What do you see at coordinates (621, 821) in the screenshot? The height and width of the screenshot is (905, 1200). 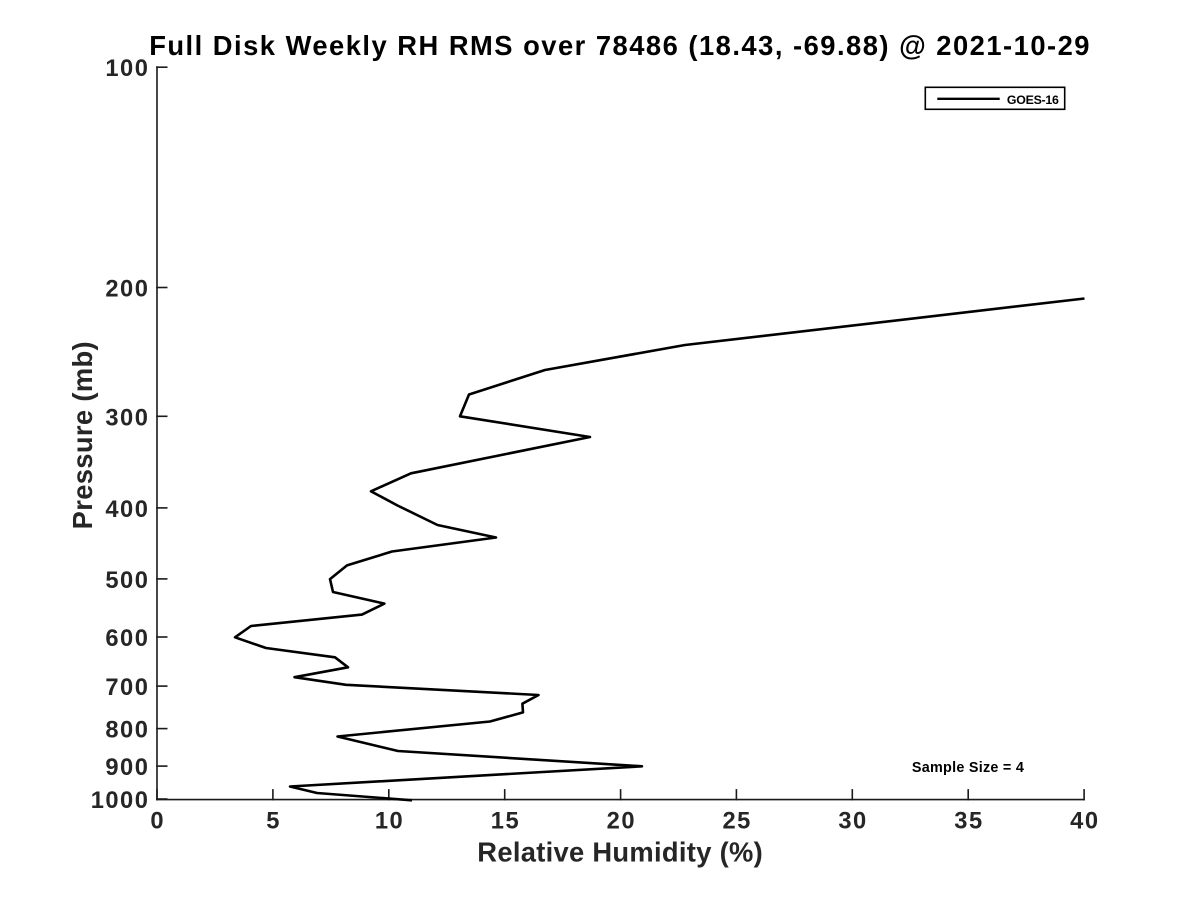 I see `svg-text: 20` at bounding box center [621, 821].